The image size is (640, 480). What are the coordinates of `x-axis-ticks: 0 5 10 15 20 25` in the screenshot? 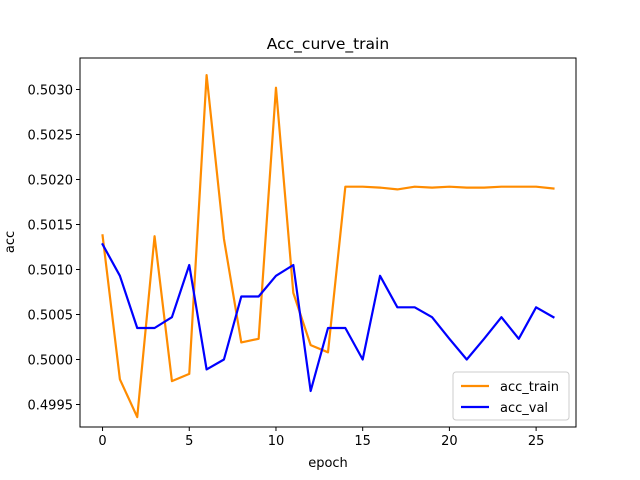 It's located at (321, 438).